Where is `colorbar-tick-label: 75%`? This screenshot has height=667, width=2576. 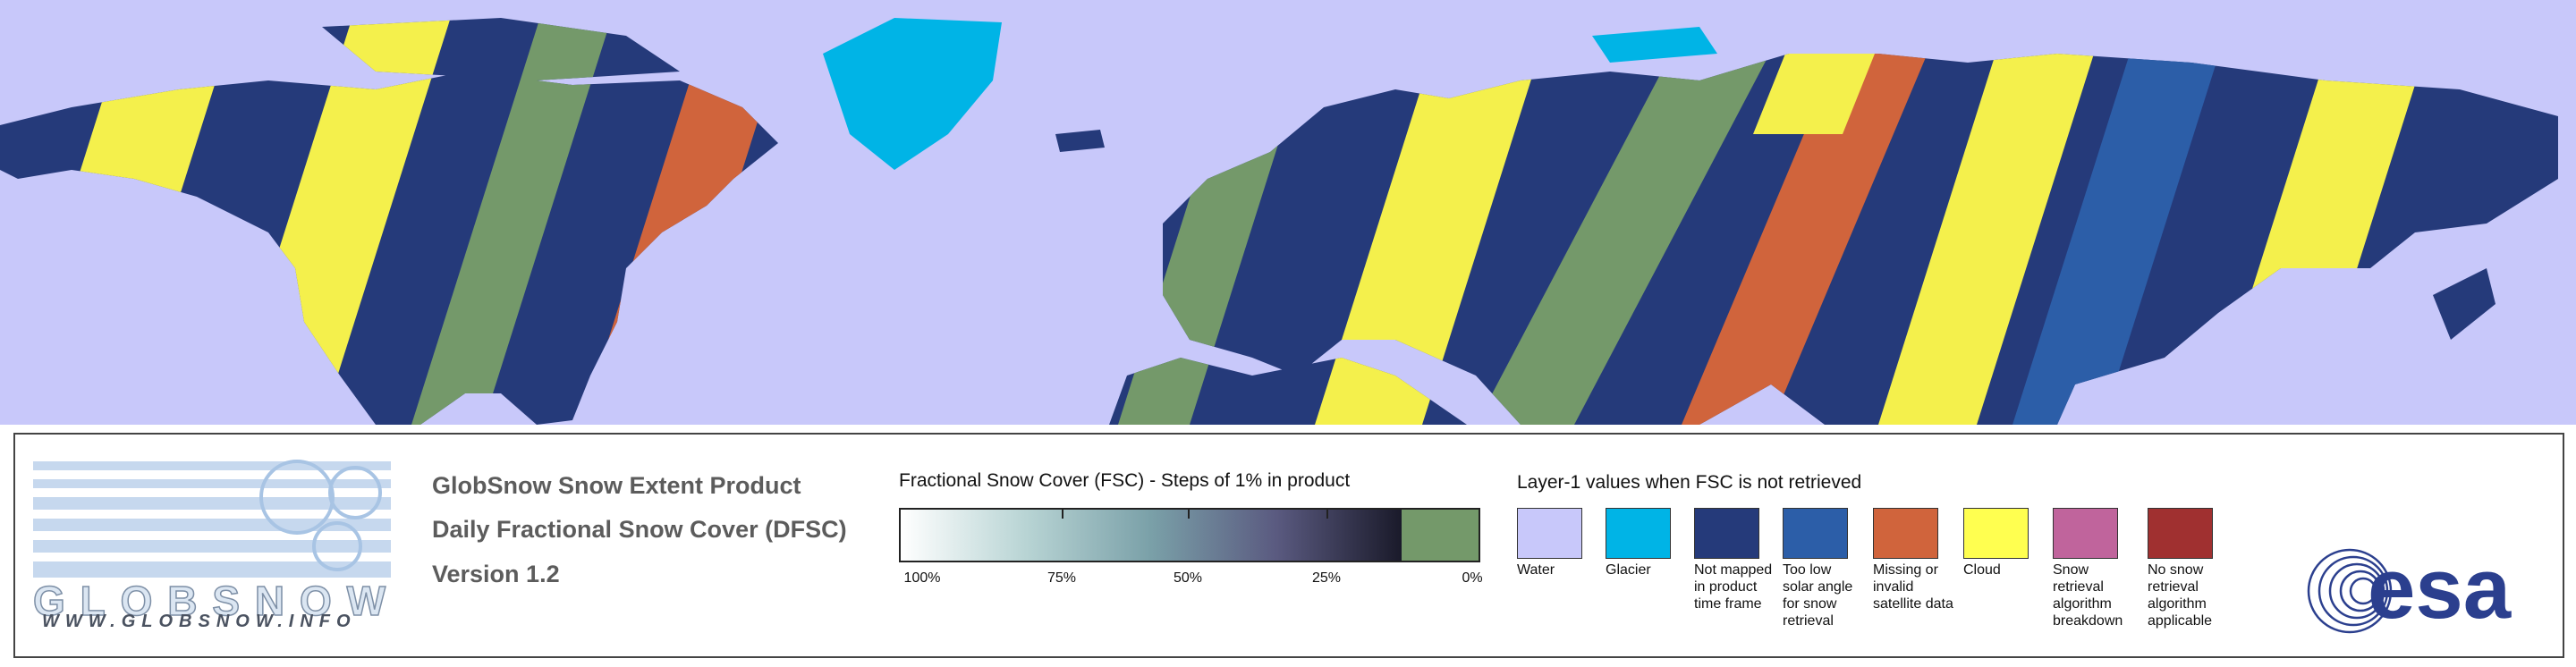
colorbar-tick-label: 75% is located at coordinates (1061, 578).